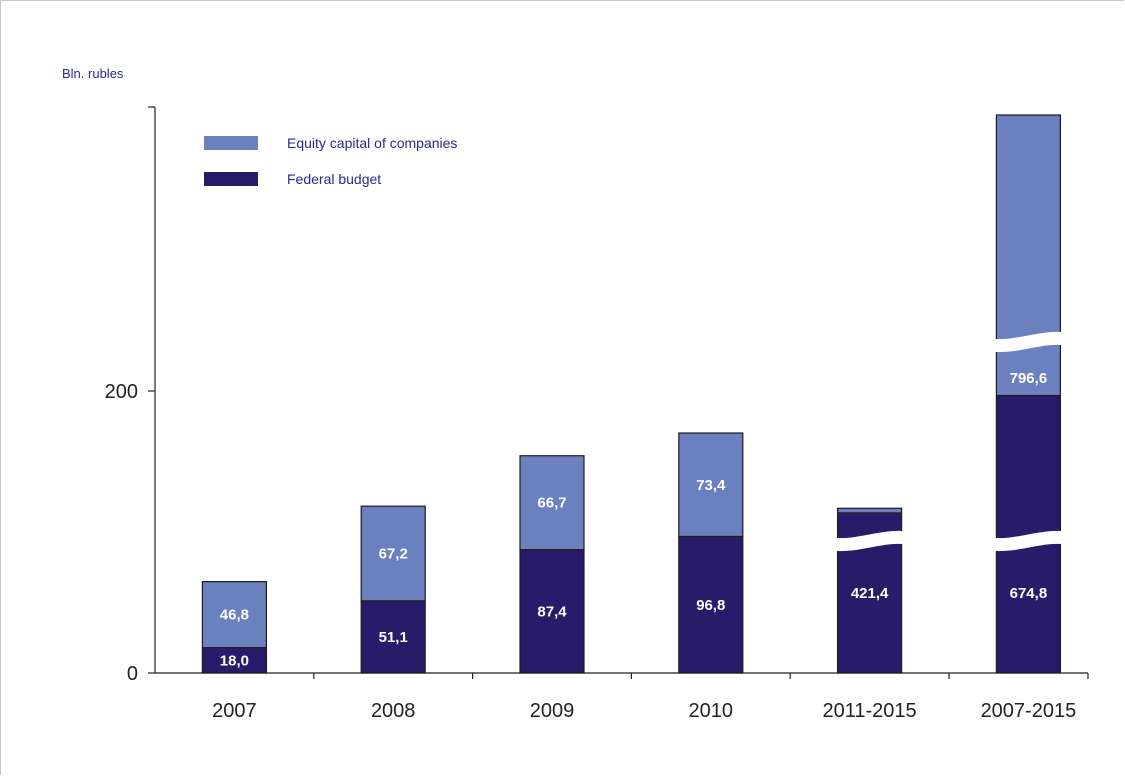  What do you see at coordinates (231, 143) in the screenshot?
I see `legend-swatch-equity` at bounding box center [231, 143].